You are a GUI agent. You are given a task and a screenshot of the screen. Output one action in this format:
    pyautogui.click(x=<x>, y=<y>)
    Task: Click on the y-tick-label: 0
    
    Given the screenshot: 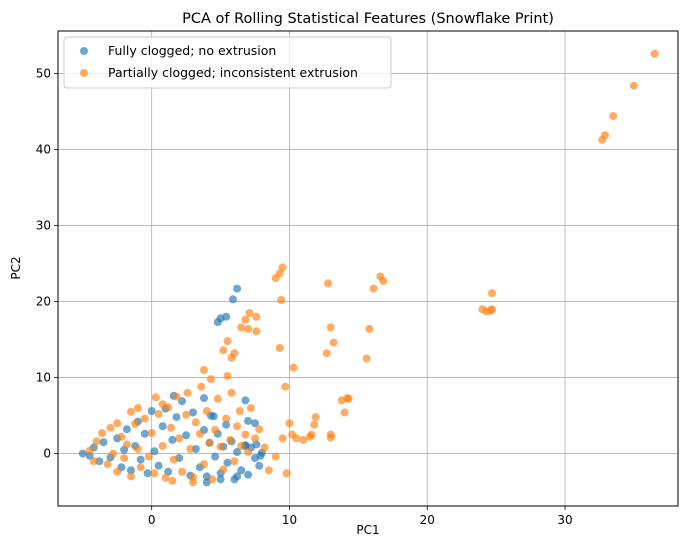 What is the action you would take?
    pyautogui.click(x=47, y=454)
    